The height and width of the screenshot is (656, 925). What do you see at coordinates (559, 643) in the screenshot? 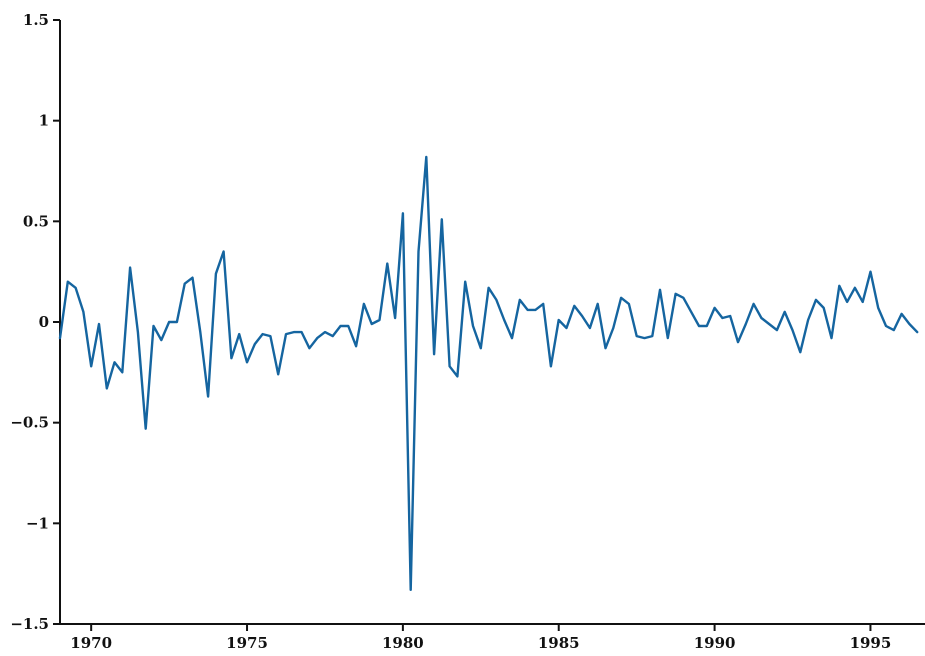
I see `x-tick-label: 1985` at bounding box center [559, 643].